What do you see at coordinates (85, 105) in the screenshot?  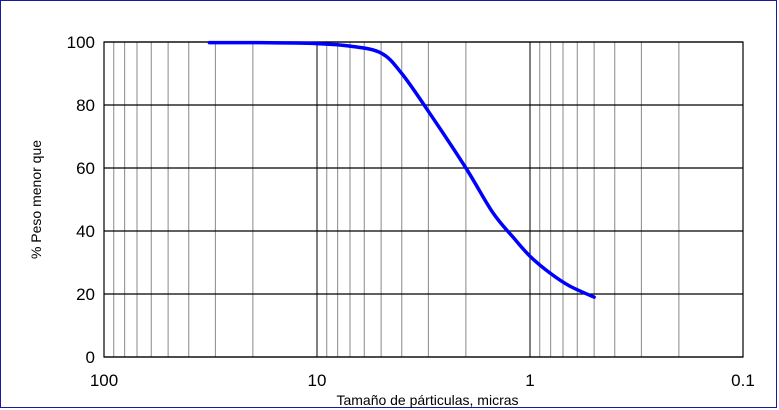 I see `y-tick-label: 80` at bounding box center [85, 105].